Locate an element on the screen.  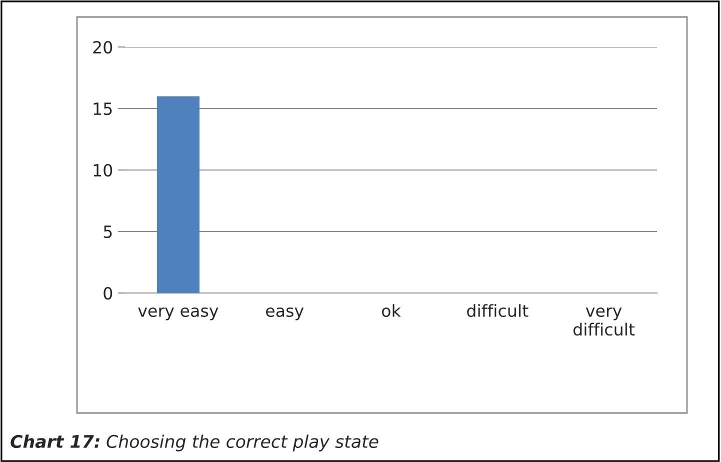
text: Choosing the correct play state is located at coordinates (242, 443).